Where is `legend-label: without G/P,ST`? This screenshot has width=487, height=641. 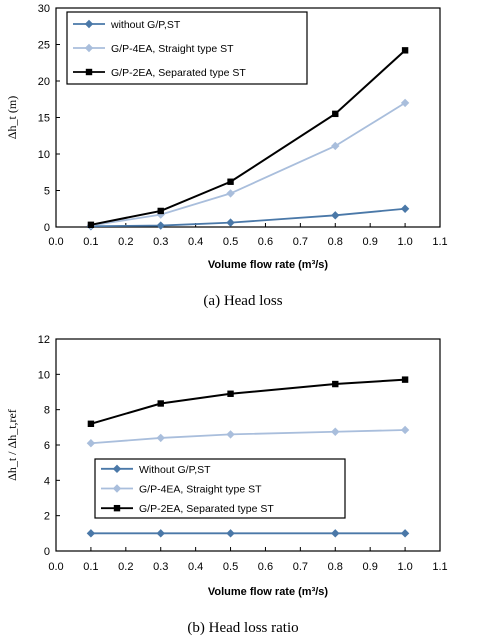
legend-label: without G/P,ST is located at coordinates (145, 25).